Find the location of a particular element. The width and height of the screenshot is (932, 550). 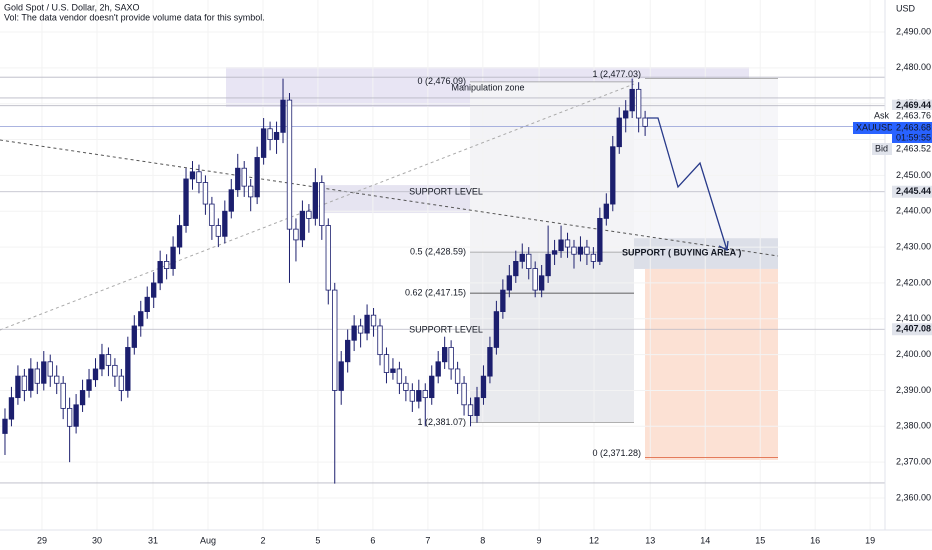

x-tick-label: 6 is located at coordinates (372, 540).